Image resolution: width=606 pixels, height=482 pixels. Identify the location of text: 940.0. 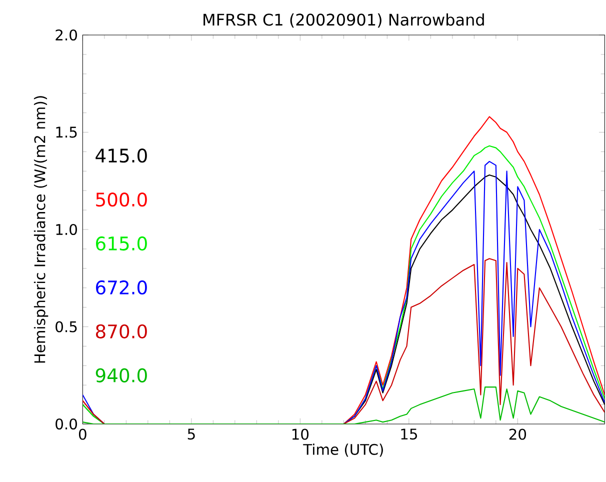
(121, 375).